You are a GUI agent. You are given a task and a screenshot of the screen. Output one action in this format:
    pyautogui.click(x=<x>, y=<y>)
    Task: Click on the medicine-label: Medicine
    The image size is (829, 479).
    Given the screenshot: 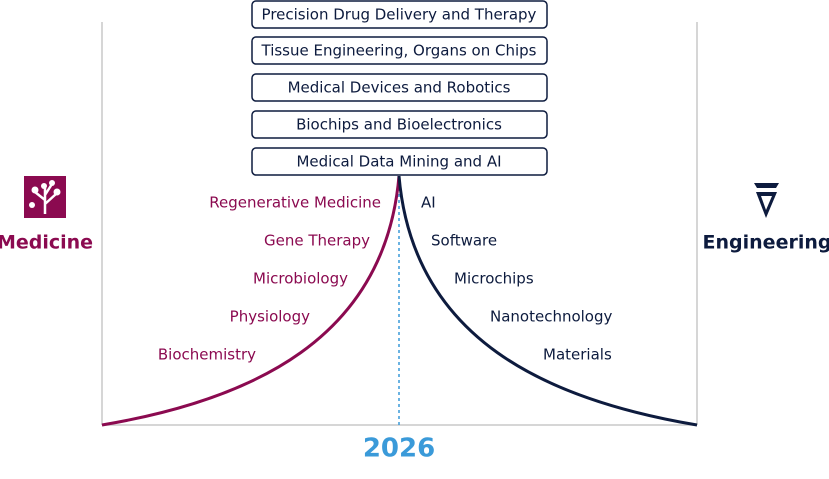 What is the action you would take?
    pyautogui.click(x=46, y=243)
    